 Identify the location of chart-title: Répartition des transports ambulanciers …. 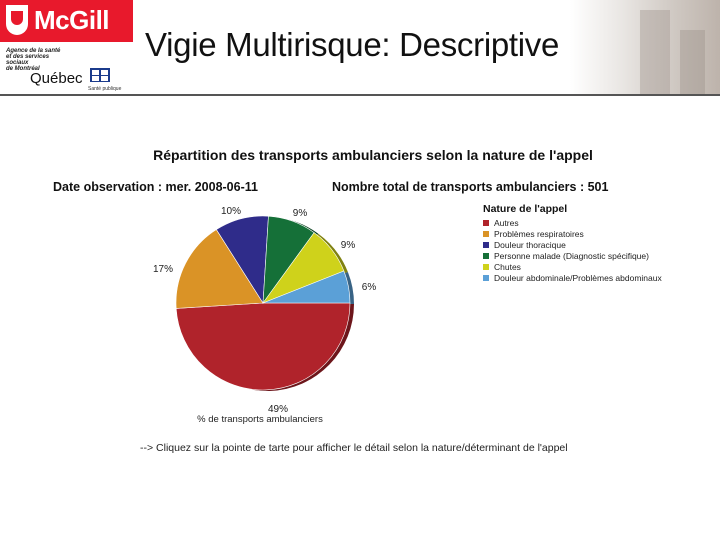
(373, 155).